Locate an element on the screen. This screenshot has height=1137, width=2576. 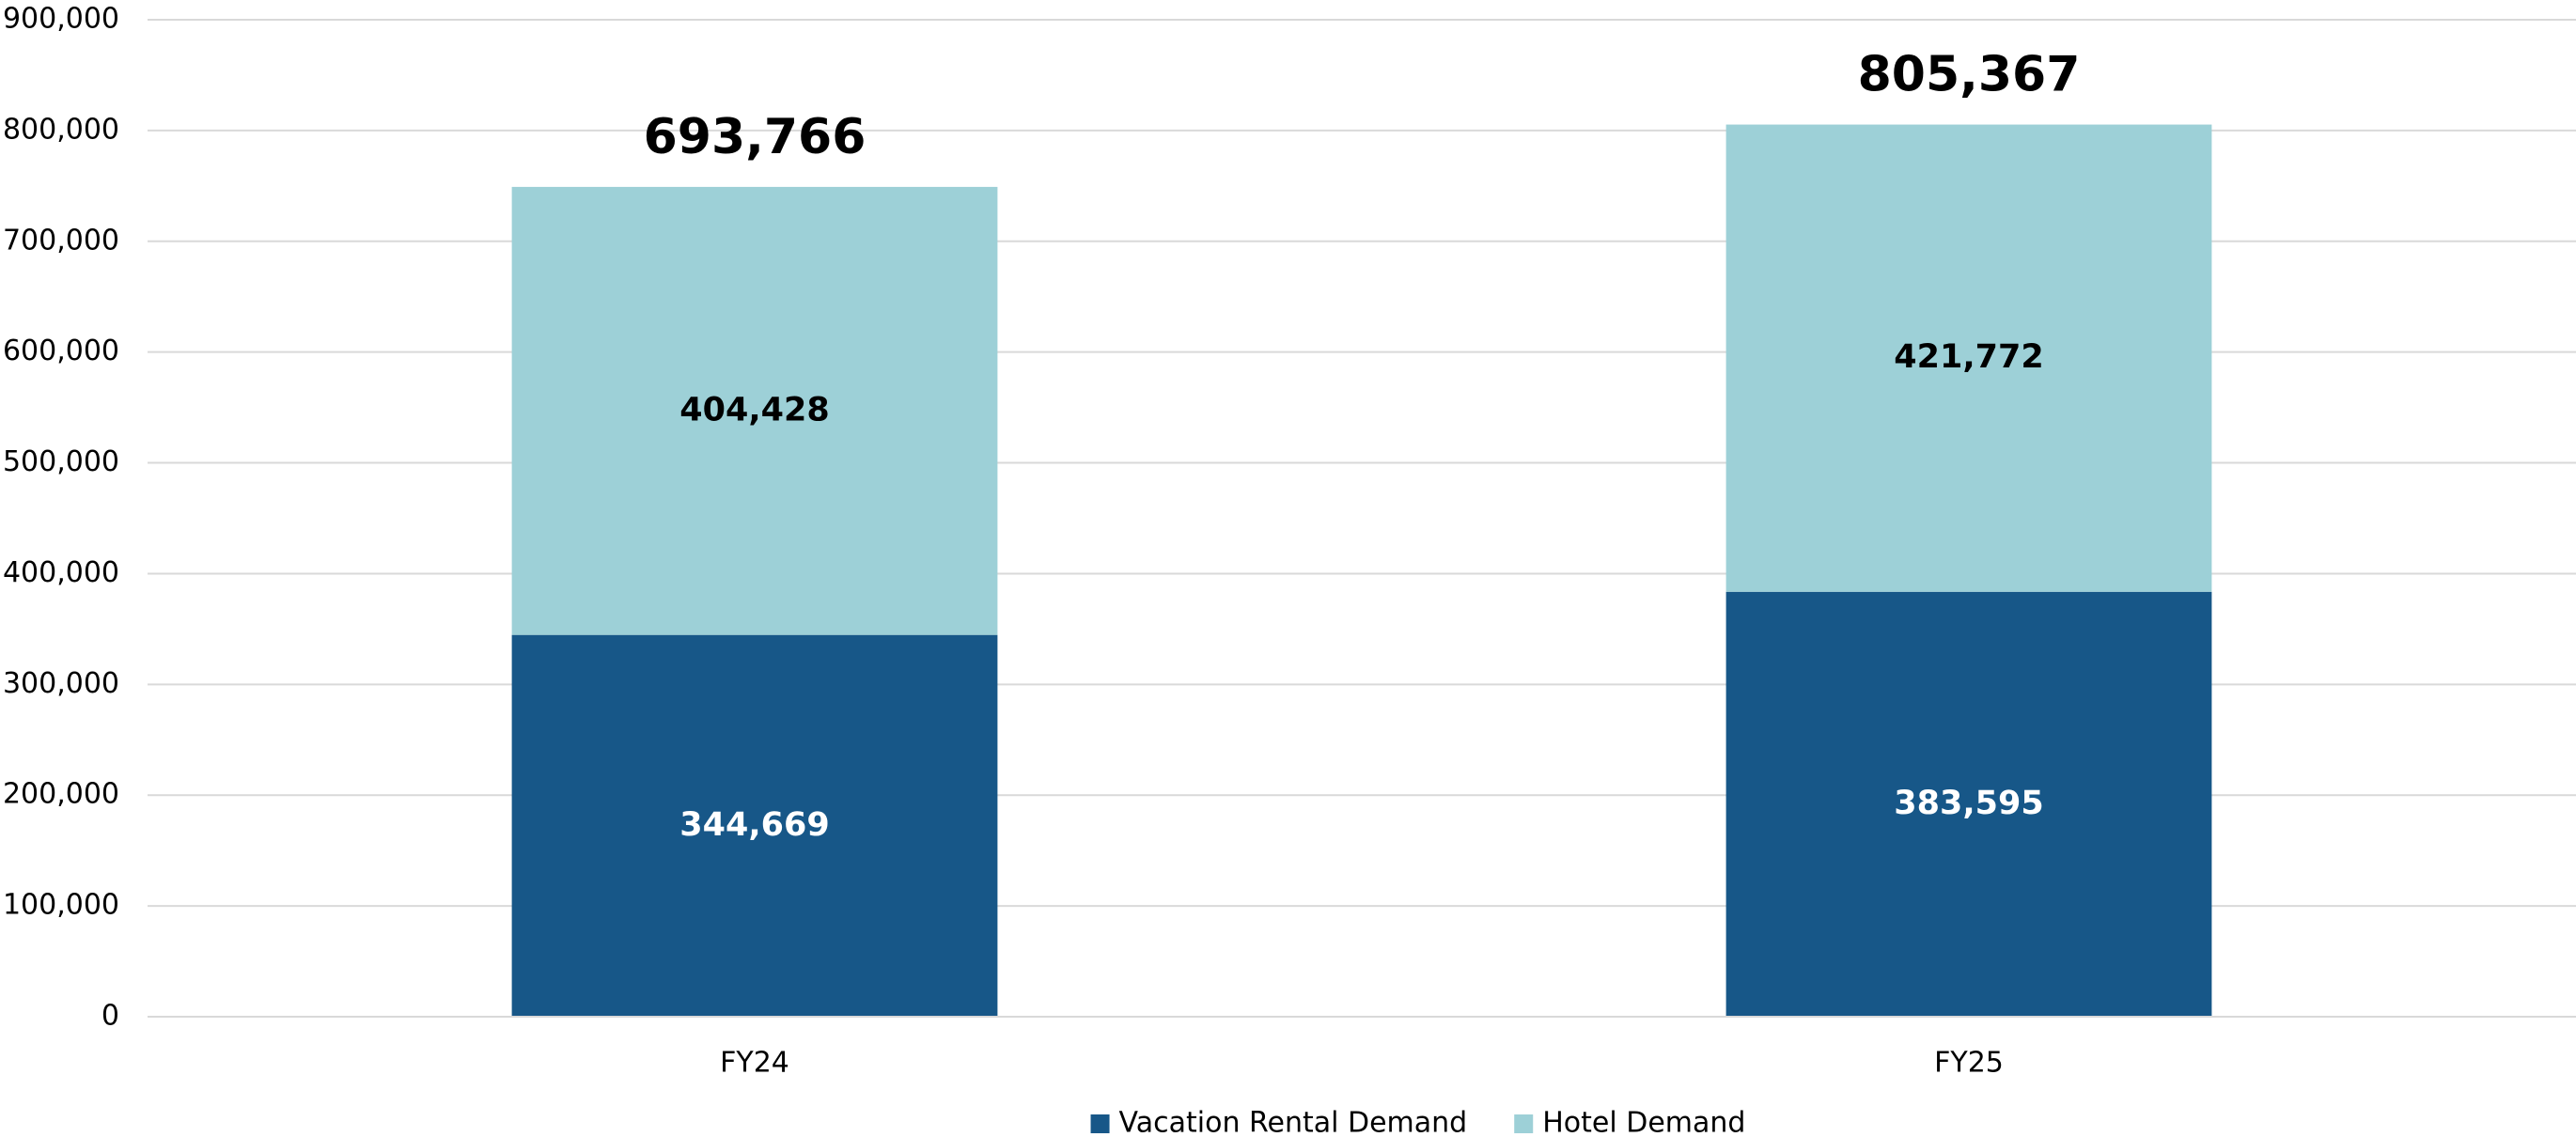
y-tick-label: 400,000 is located at coordinates (61, 572).